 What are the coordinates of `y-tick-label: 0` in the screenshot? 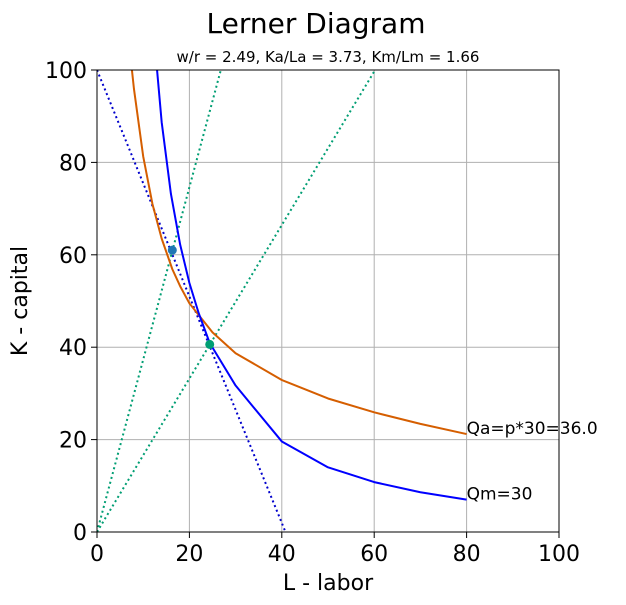 It's located at (80, 533).